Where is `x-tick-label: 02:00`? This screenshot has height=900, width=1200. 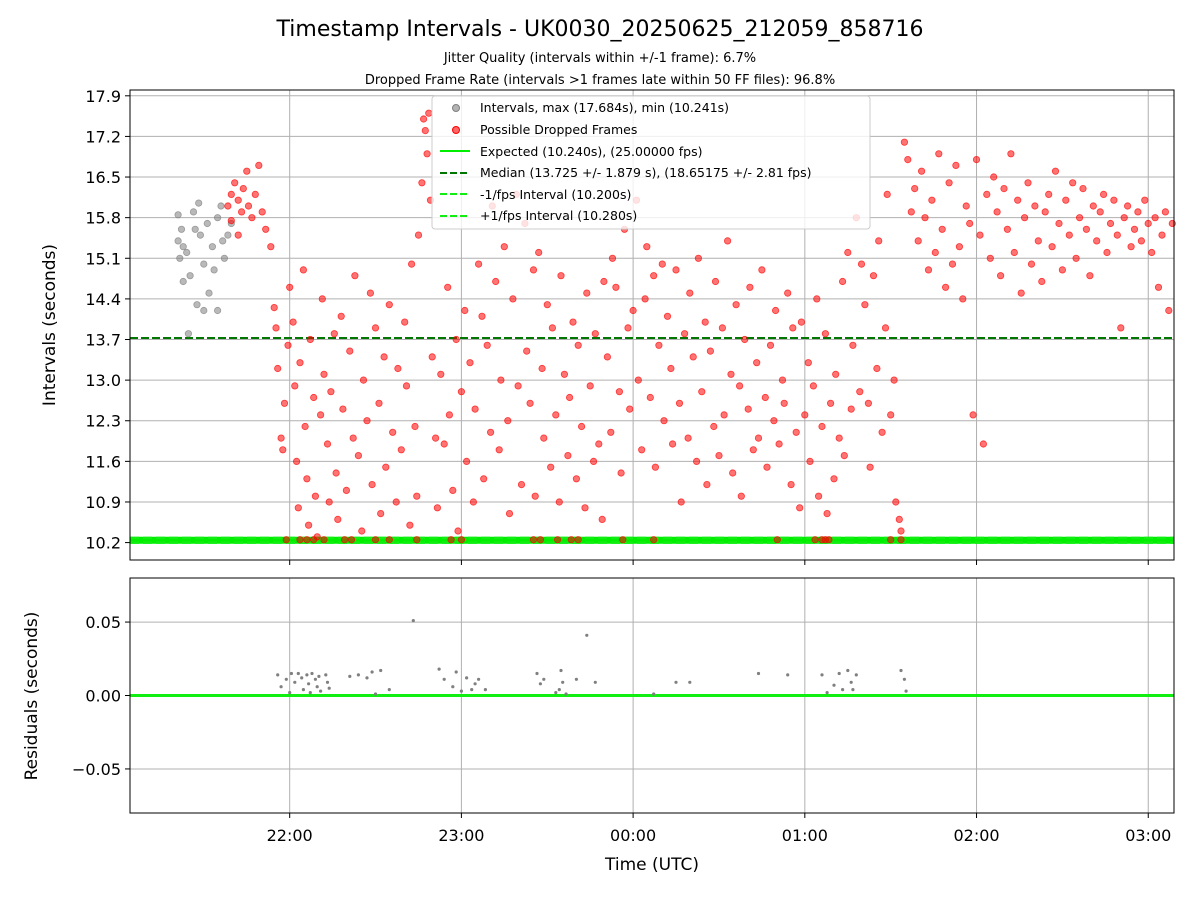 x-tick-label: 02:00 is located at coordinates (976, 835).